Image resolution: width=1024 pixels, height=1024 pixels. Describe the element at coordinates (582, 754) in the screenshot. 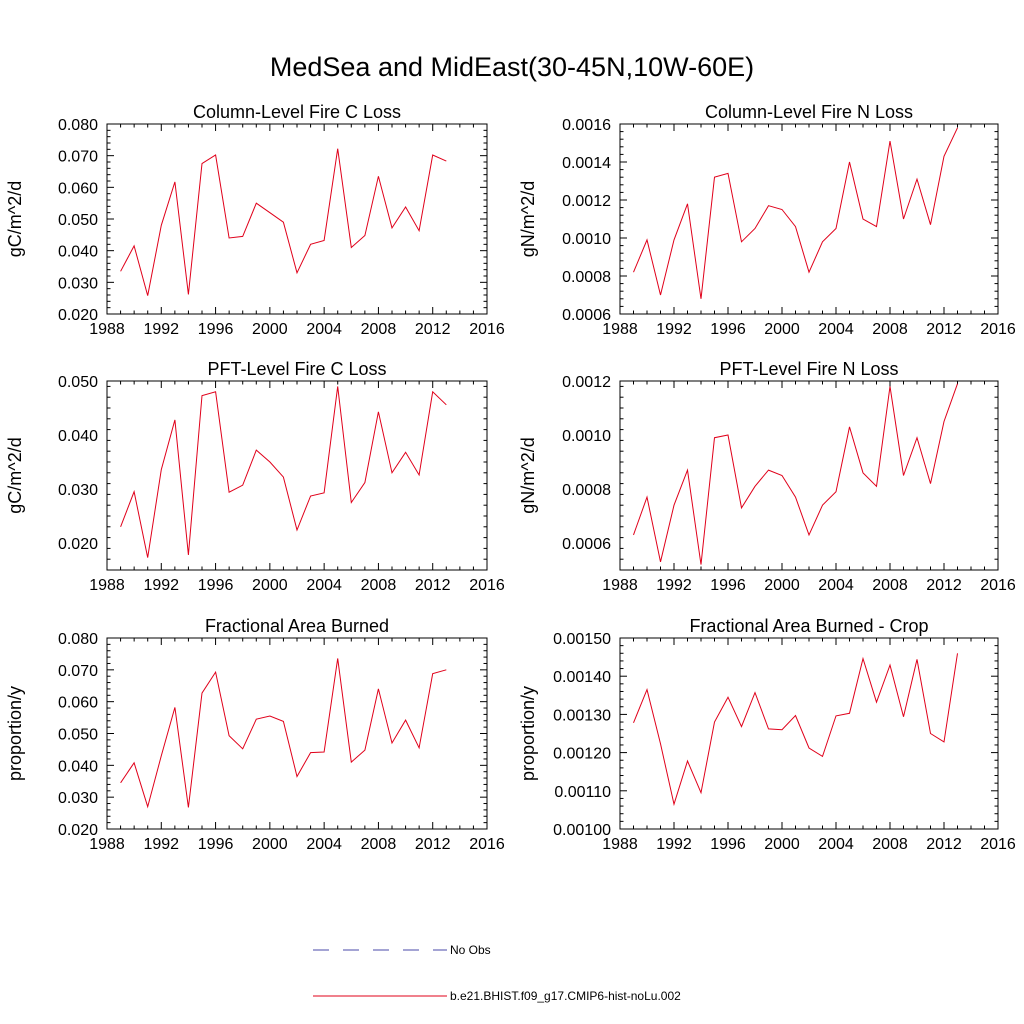

I see `y-tick-label: 0.00120` at that location.